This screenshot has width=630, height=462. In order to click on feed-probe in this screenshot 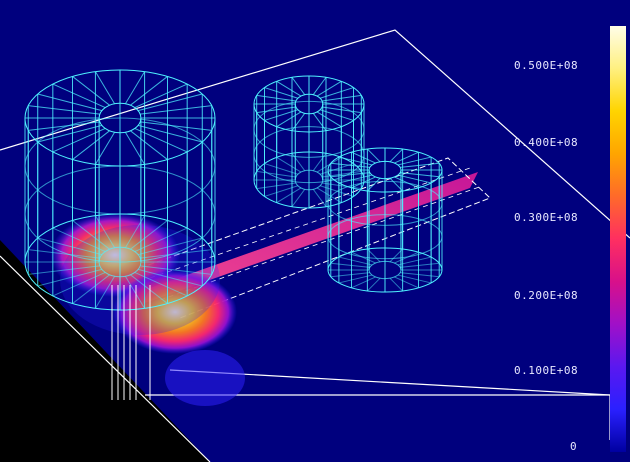, I will do `click(131, 342)`.